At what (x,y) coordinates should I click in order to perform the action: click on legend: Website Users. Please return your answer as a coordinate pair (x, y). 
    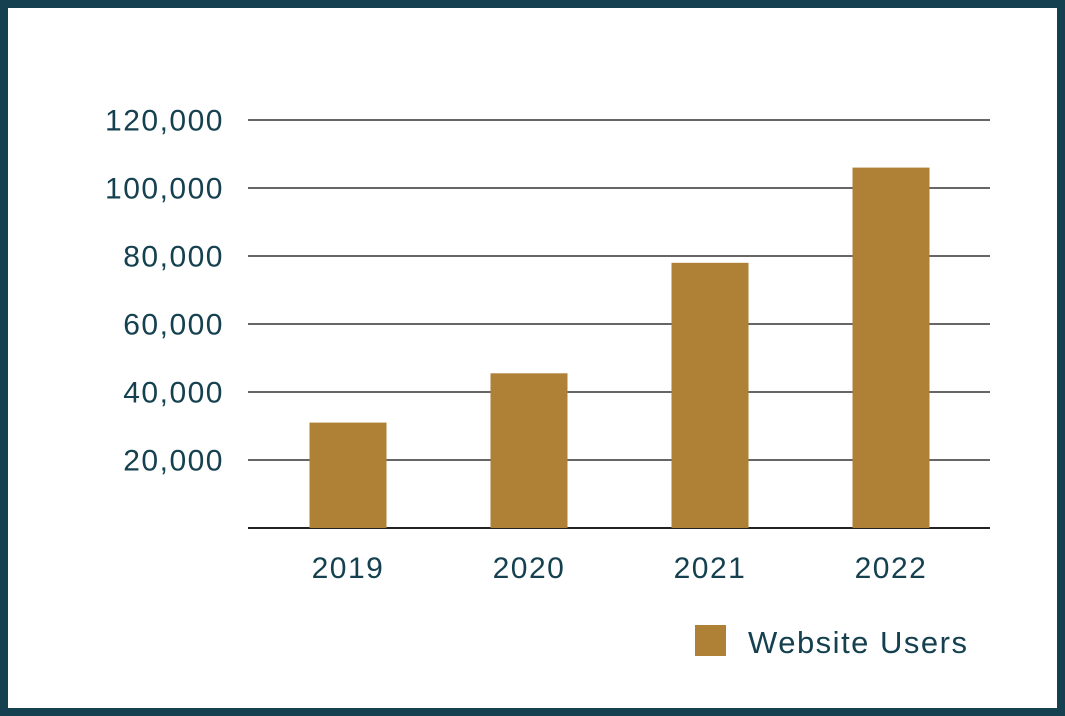
    Looking at the image, I should click on (832, 642).